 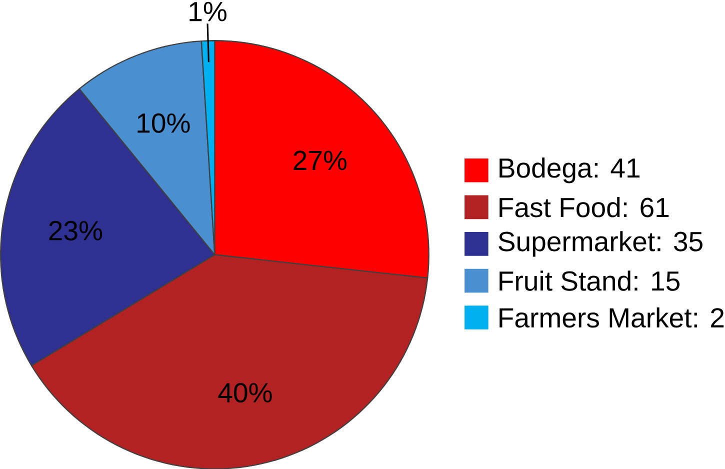 What do you see at coordinates (245, 392) in the screenshot?
I see `data-label: 40%` at bounding box center [245, 392].